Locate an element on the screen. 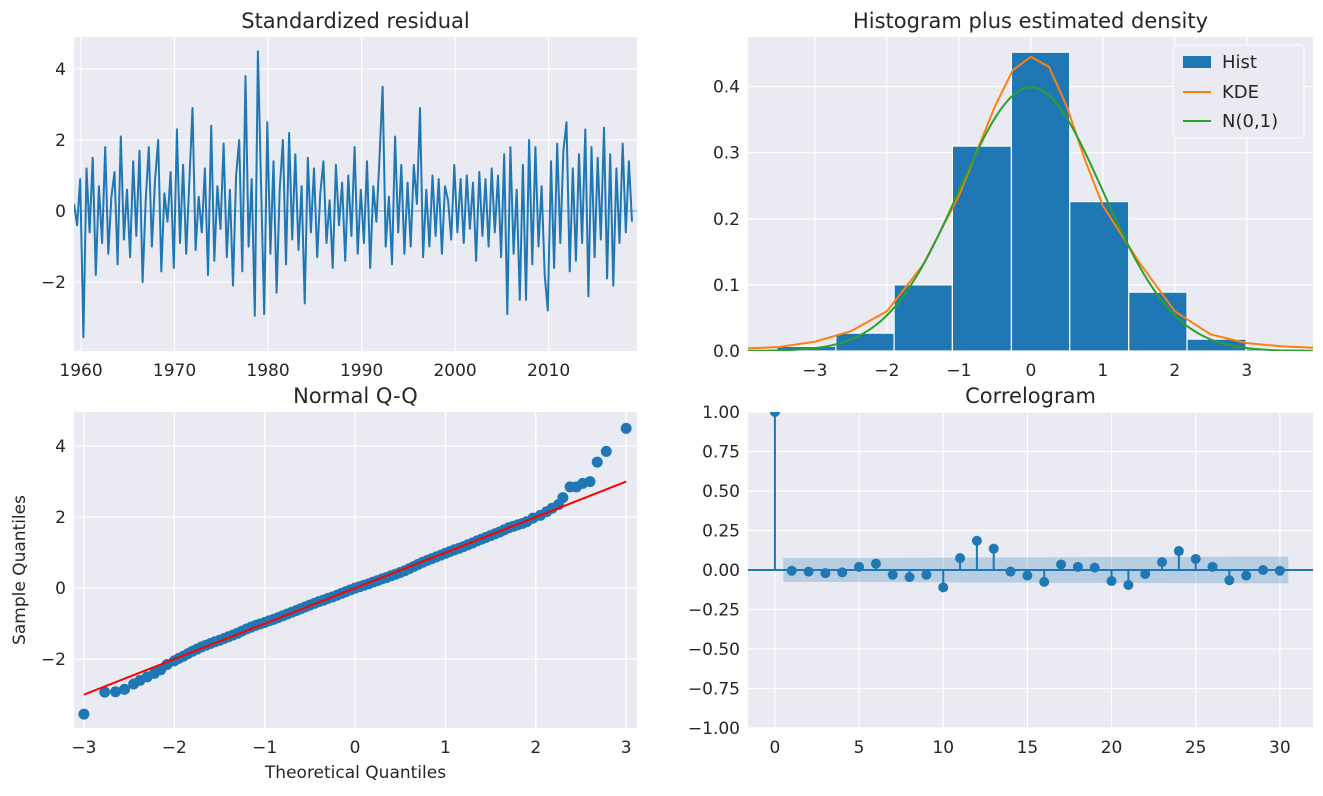  residual-y-tick-label: −2 is located at coordinates (53, 283).